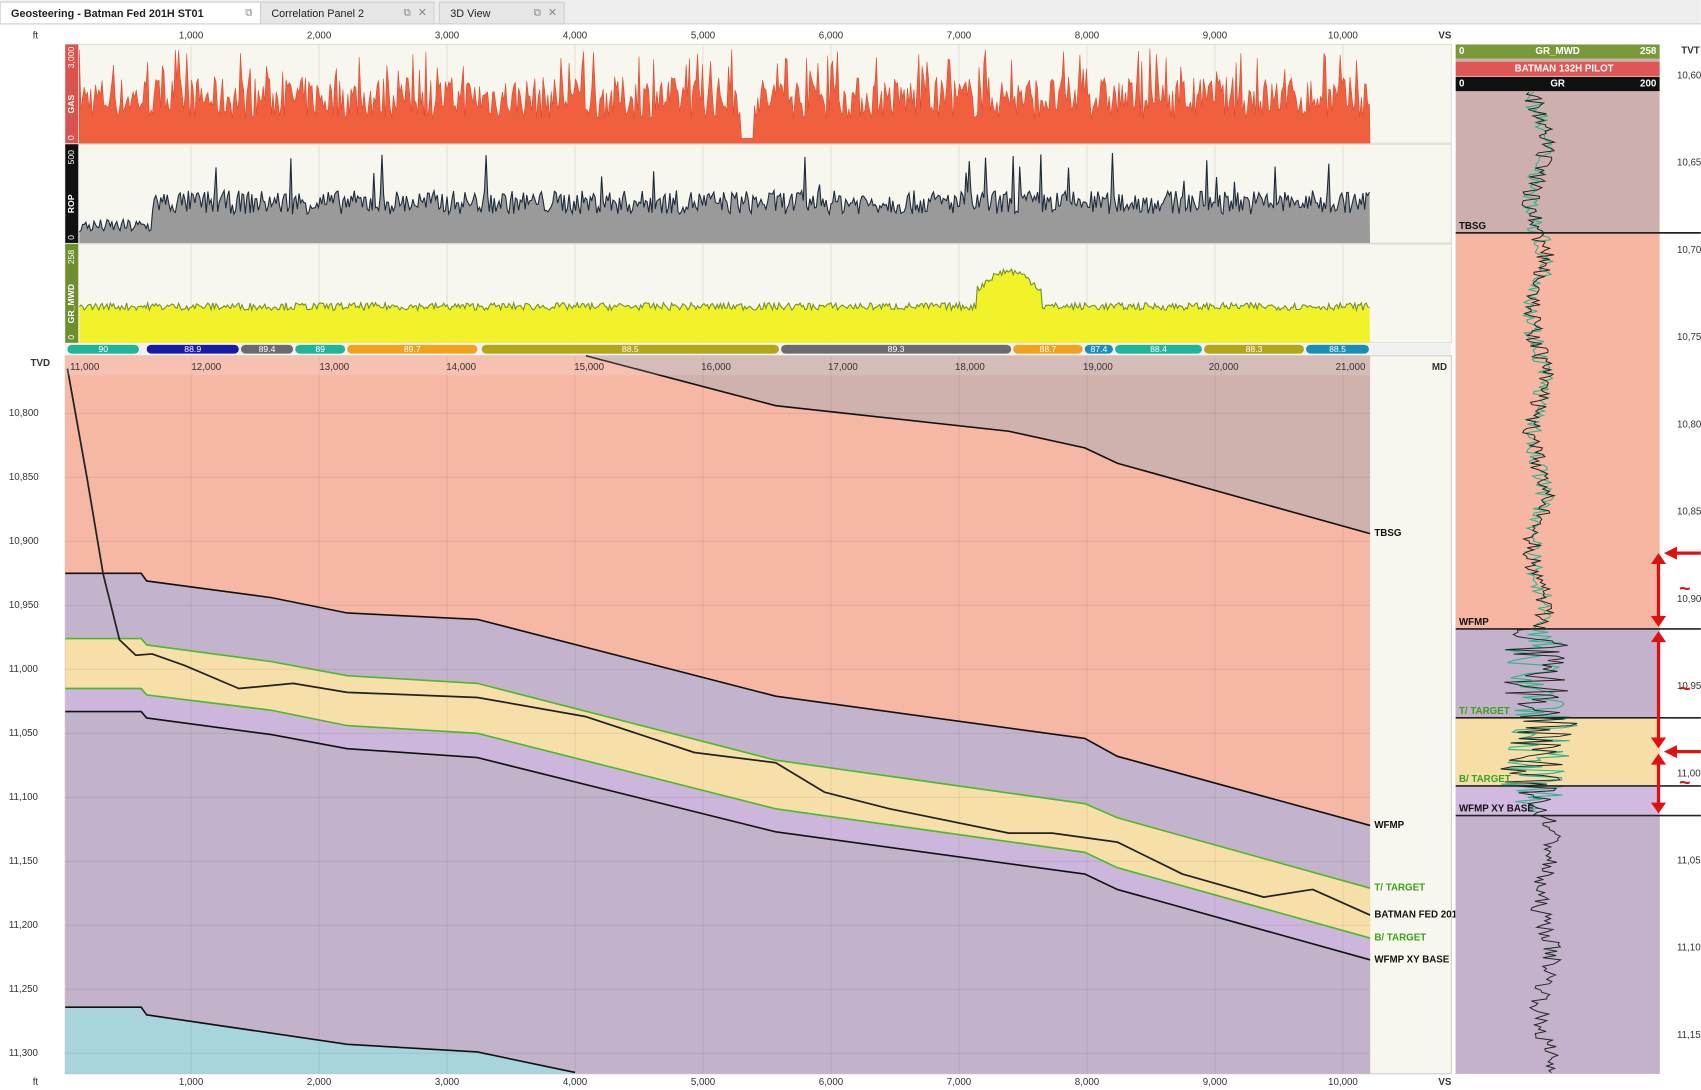 The width and height of the screenshot is (1701, 1090). Describe the element at coordinates (470, 14) in the screenshot. I see `tab-title: 3D View` at that location.